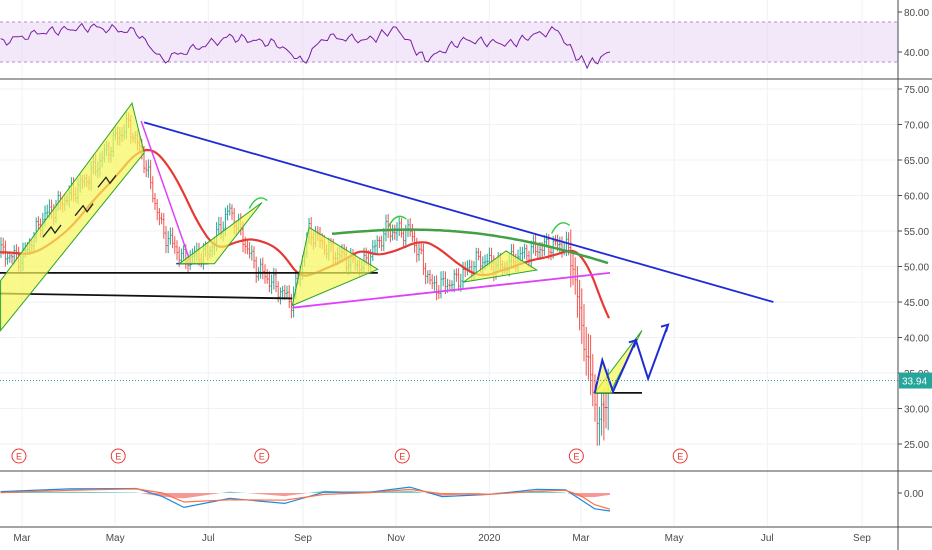  What do you see at coordinates (916, 90) in the screenshot?
I see `price-tick-label: 75.00` at bounding box center [916, 90].